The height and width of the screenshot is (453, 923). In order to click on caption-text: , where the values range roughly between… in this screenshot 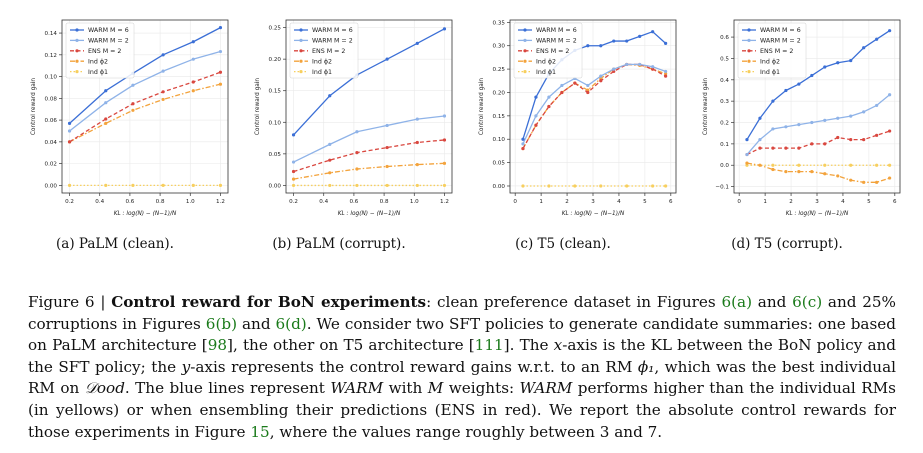, I will do `click(466, 431)`.